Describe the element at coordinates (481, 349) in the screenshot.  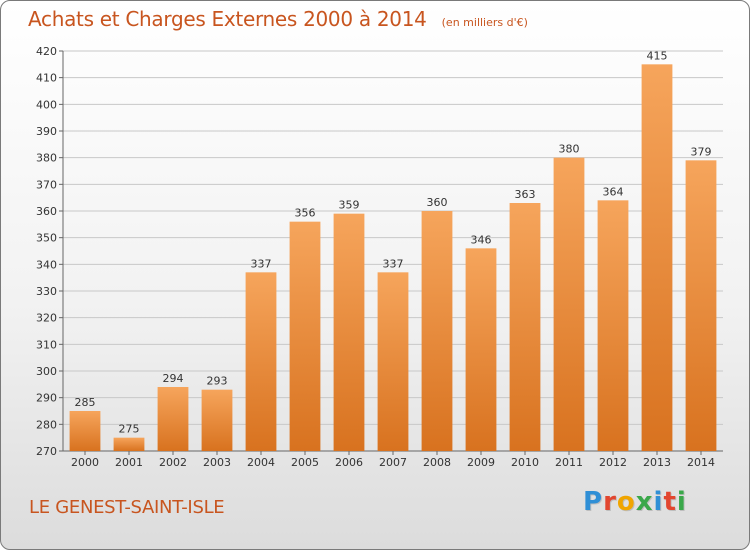
I see `bar-2009` at that location.